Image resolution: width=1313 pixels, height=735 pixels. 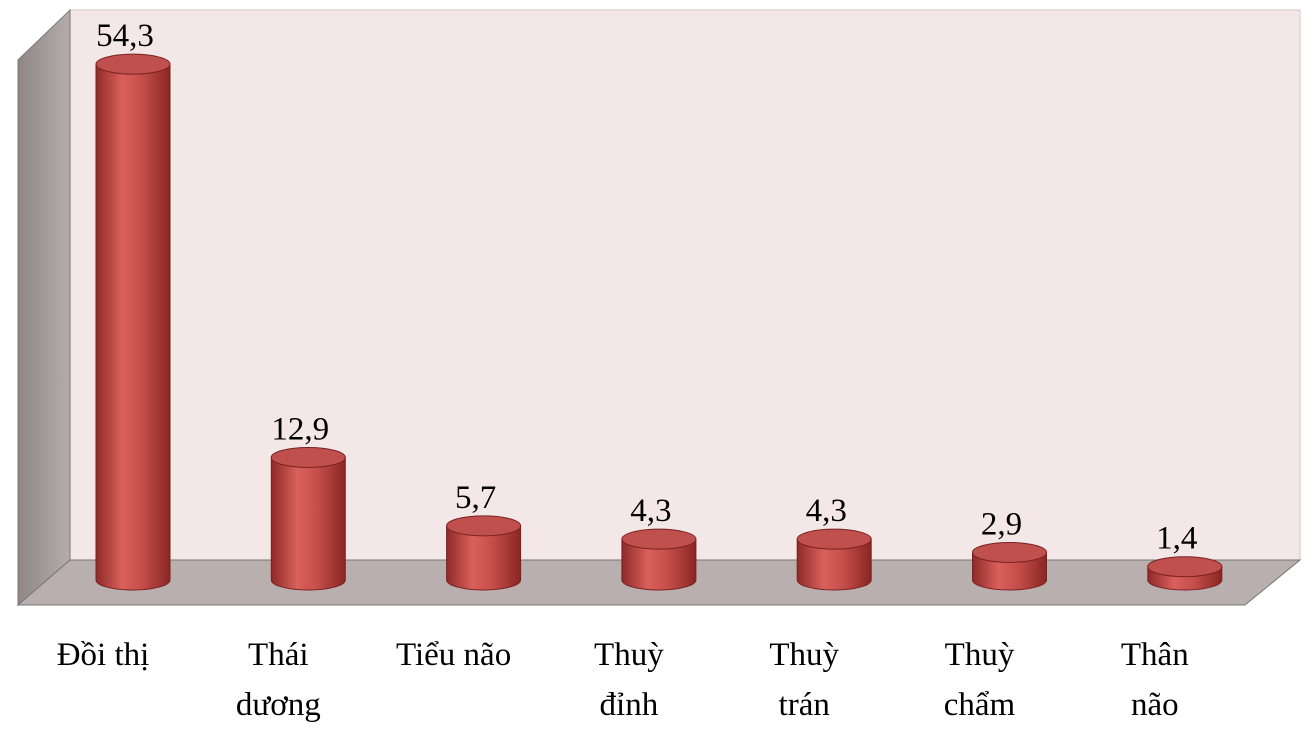 I want to click on x-tick-label: Thuỳ chẩm, so click(x=979, y=680).